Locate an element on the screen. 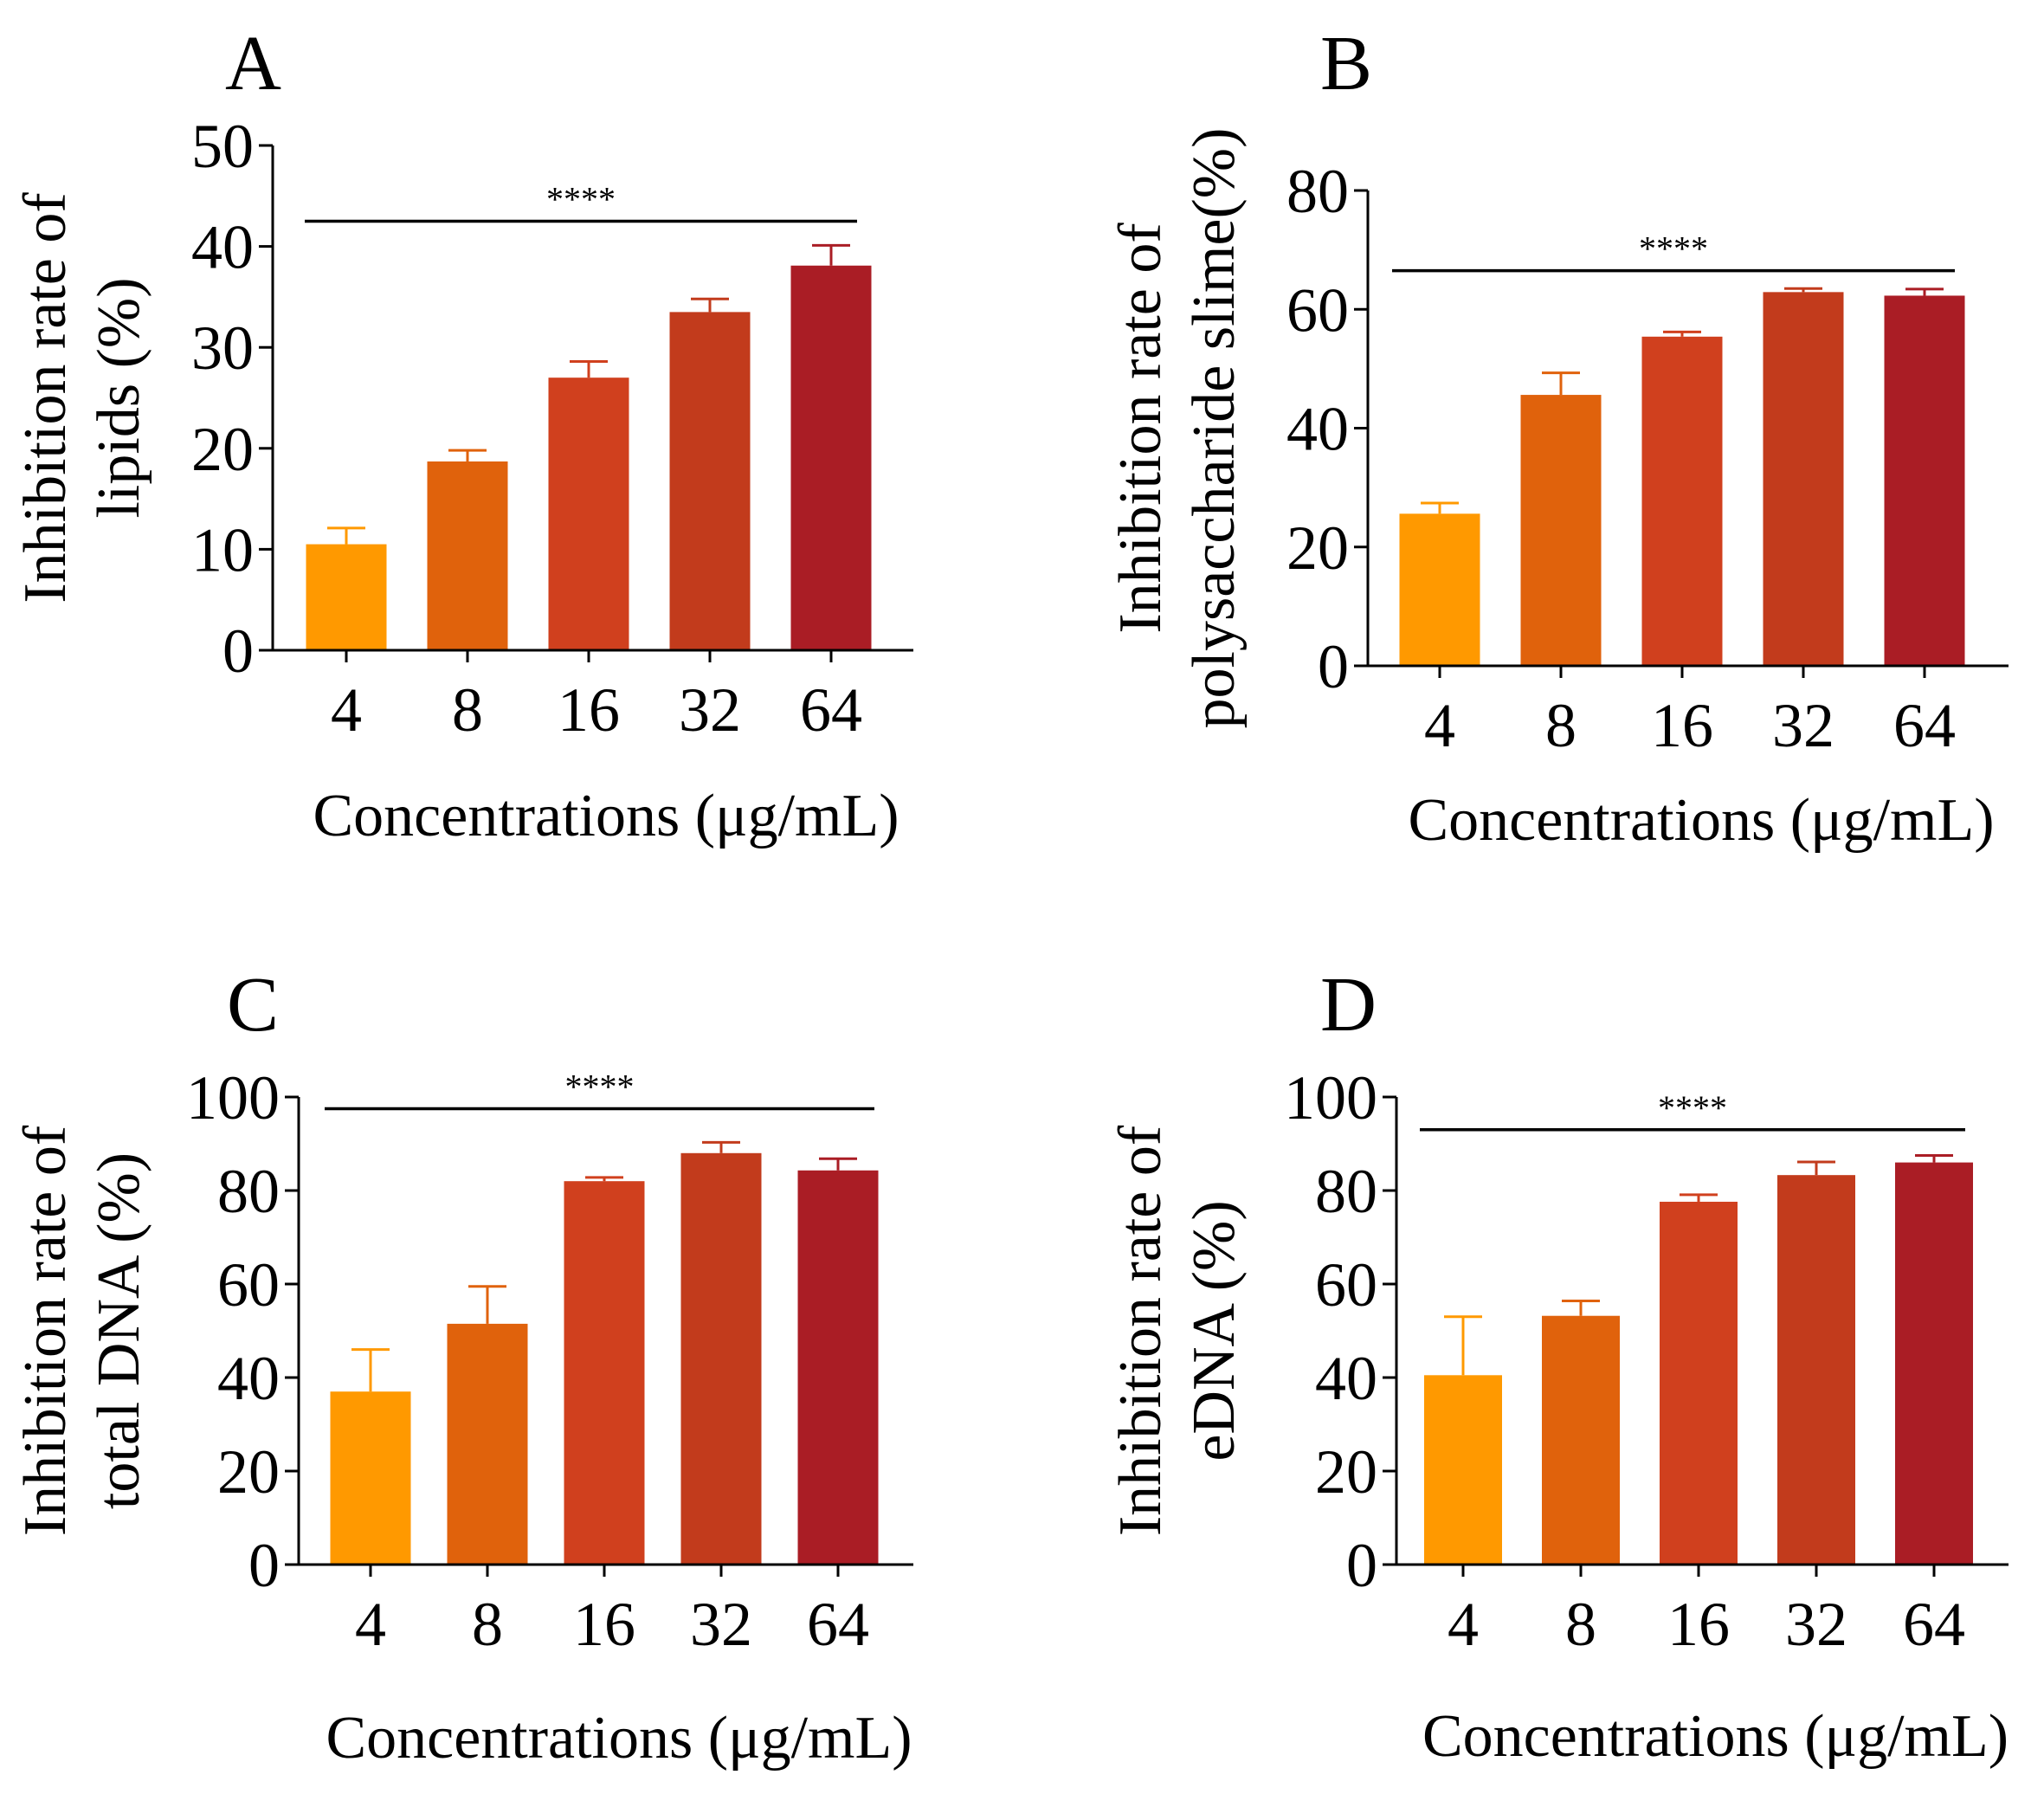 This screenshot has width=2044, height=1807. panel-letter: D is located at coordinates (1348, 1005).